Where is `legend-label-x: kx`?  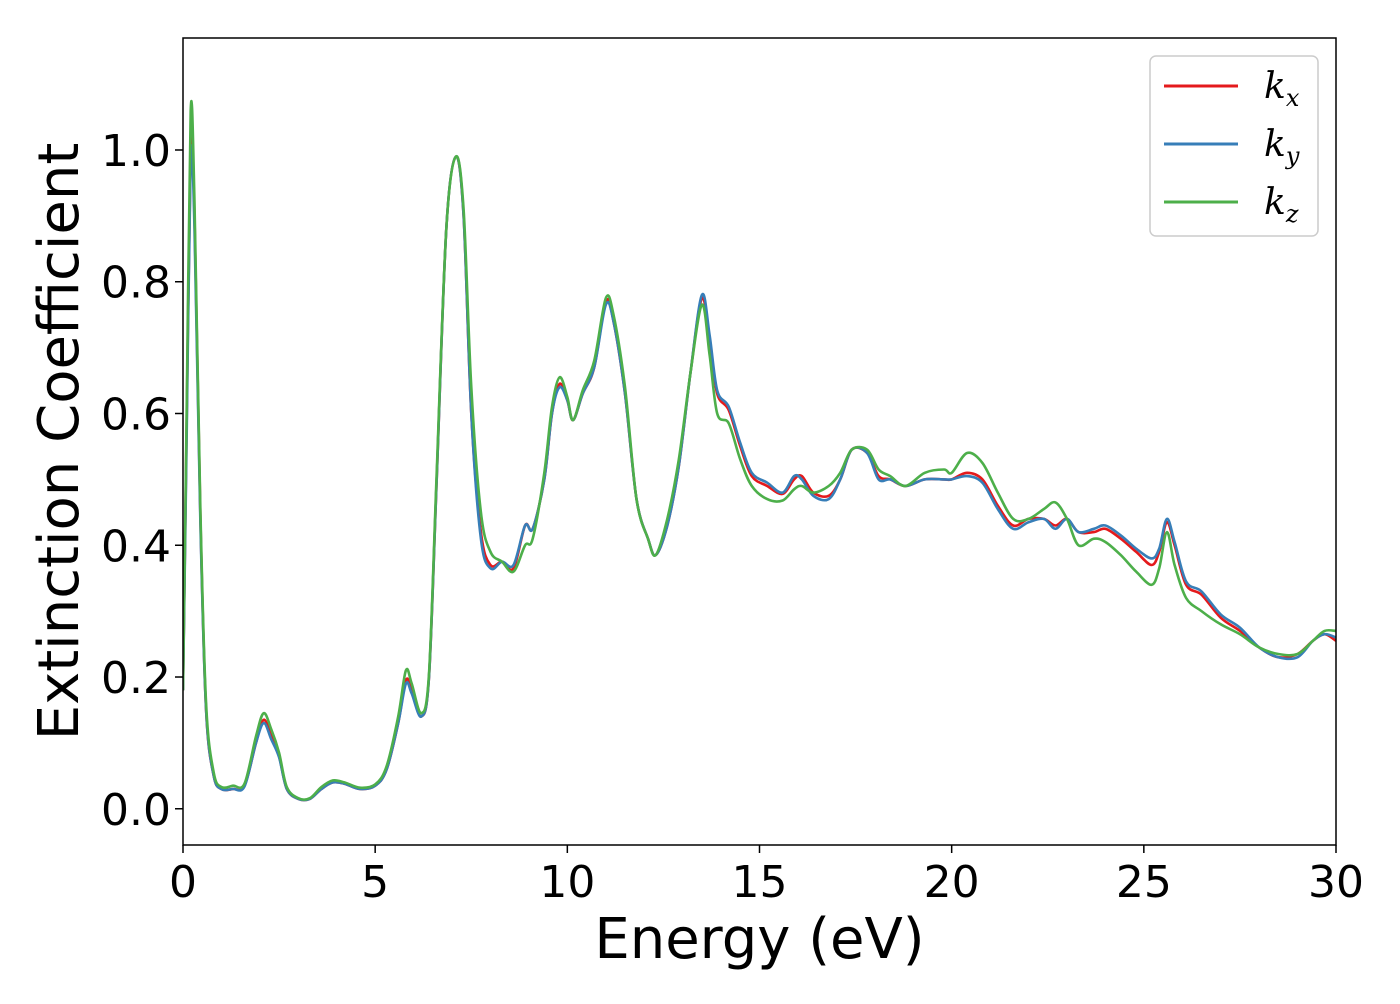 legend-label-x: kx is located at coordinates (1282, 89).